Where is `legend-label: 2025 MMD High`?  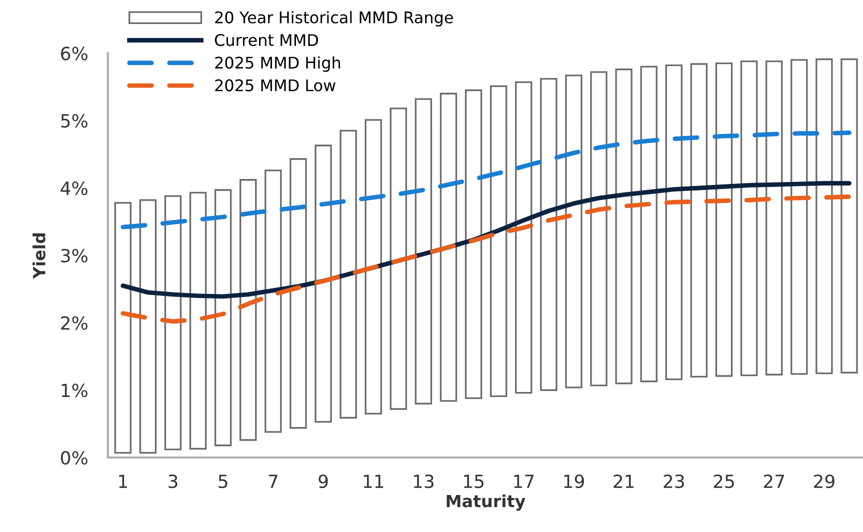
legend-label: 2025 MMD High is located at coordinates (277, 64).